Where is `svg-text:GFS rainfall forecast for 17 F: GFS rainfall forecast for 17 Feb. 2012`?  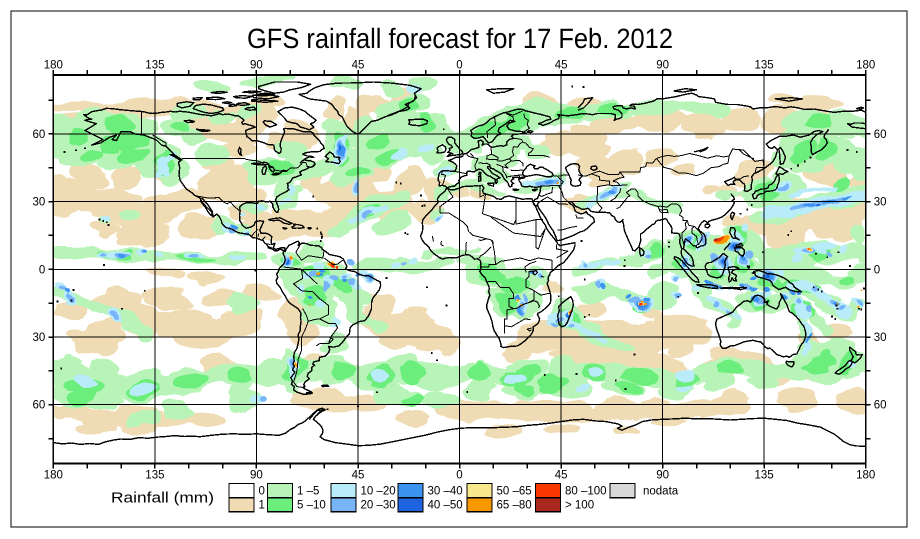
svg-text:GFS rainfall forecast for 17 F: GFS rainfall forecast for 17 Feb. 2012 is located at coordinates (460, 38).